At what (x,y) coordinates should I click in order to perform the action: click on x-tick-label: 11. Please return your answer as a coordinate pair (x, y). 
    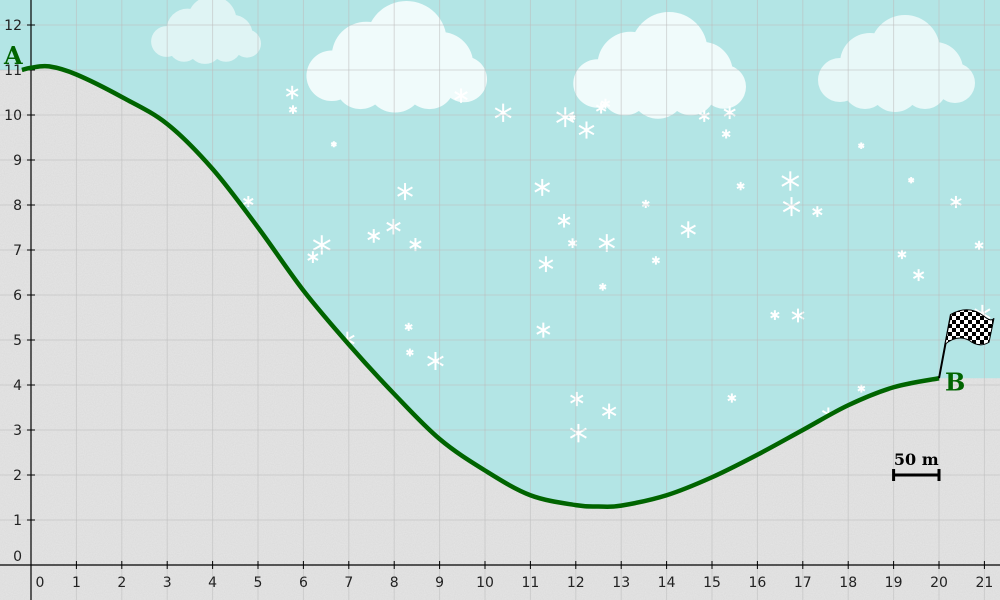
    Looking at the image, I should click on (530, 583).